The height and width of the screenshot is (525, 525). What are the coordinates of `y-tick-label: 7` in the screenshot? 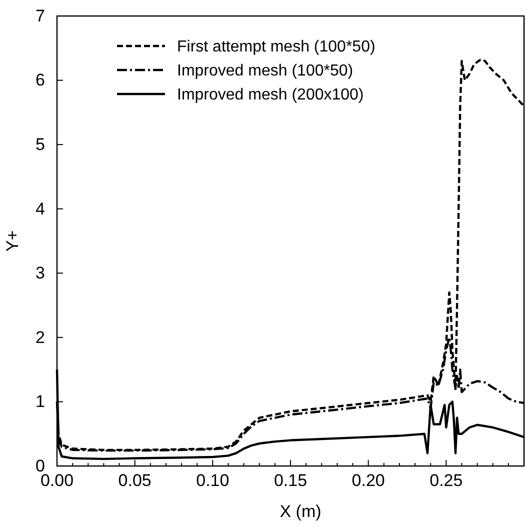 It's located at (40, 16).